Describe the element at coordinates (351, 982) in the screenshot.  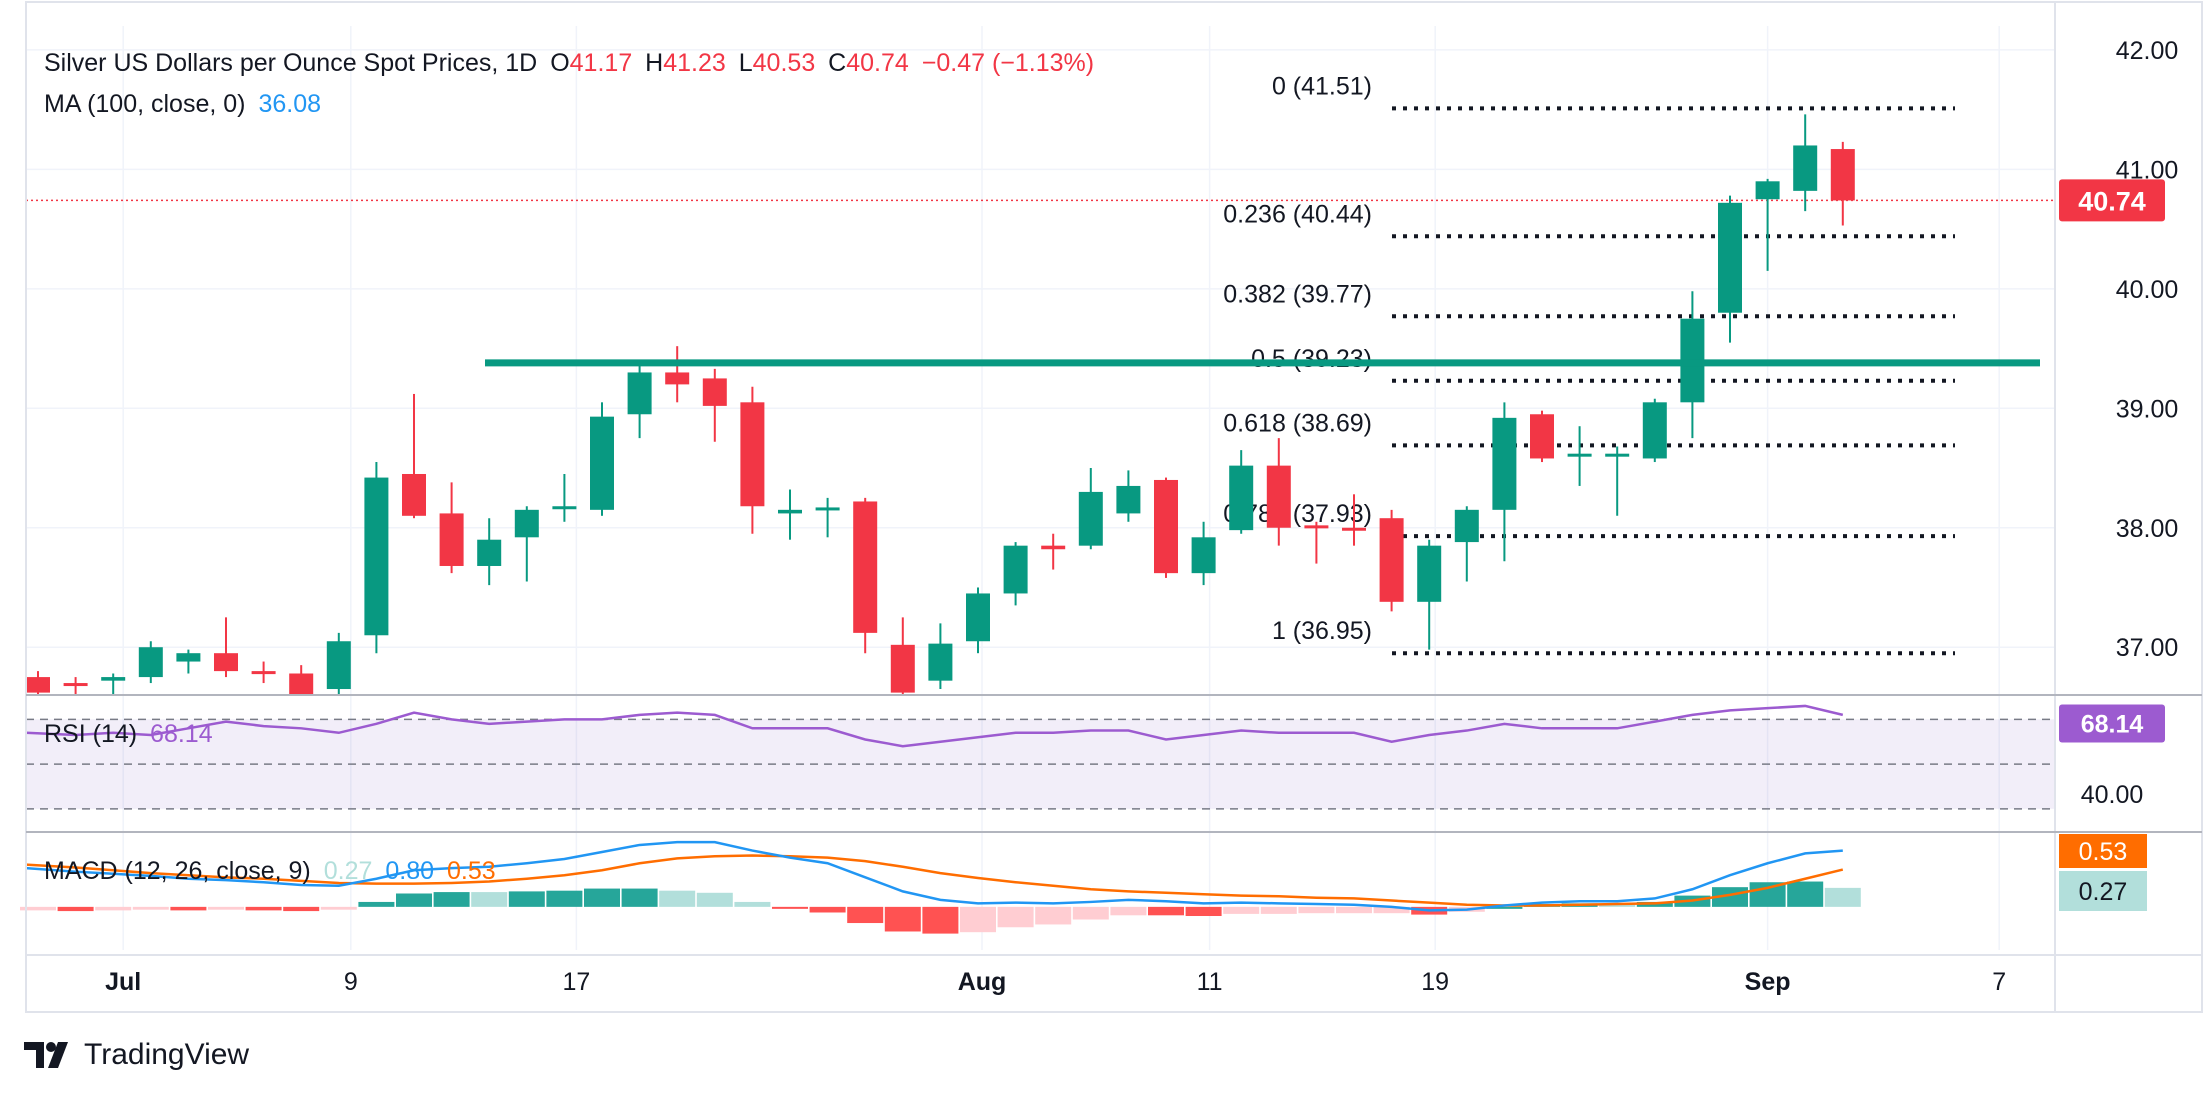
I see `time-tick-label: 9` at that location.